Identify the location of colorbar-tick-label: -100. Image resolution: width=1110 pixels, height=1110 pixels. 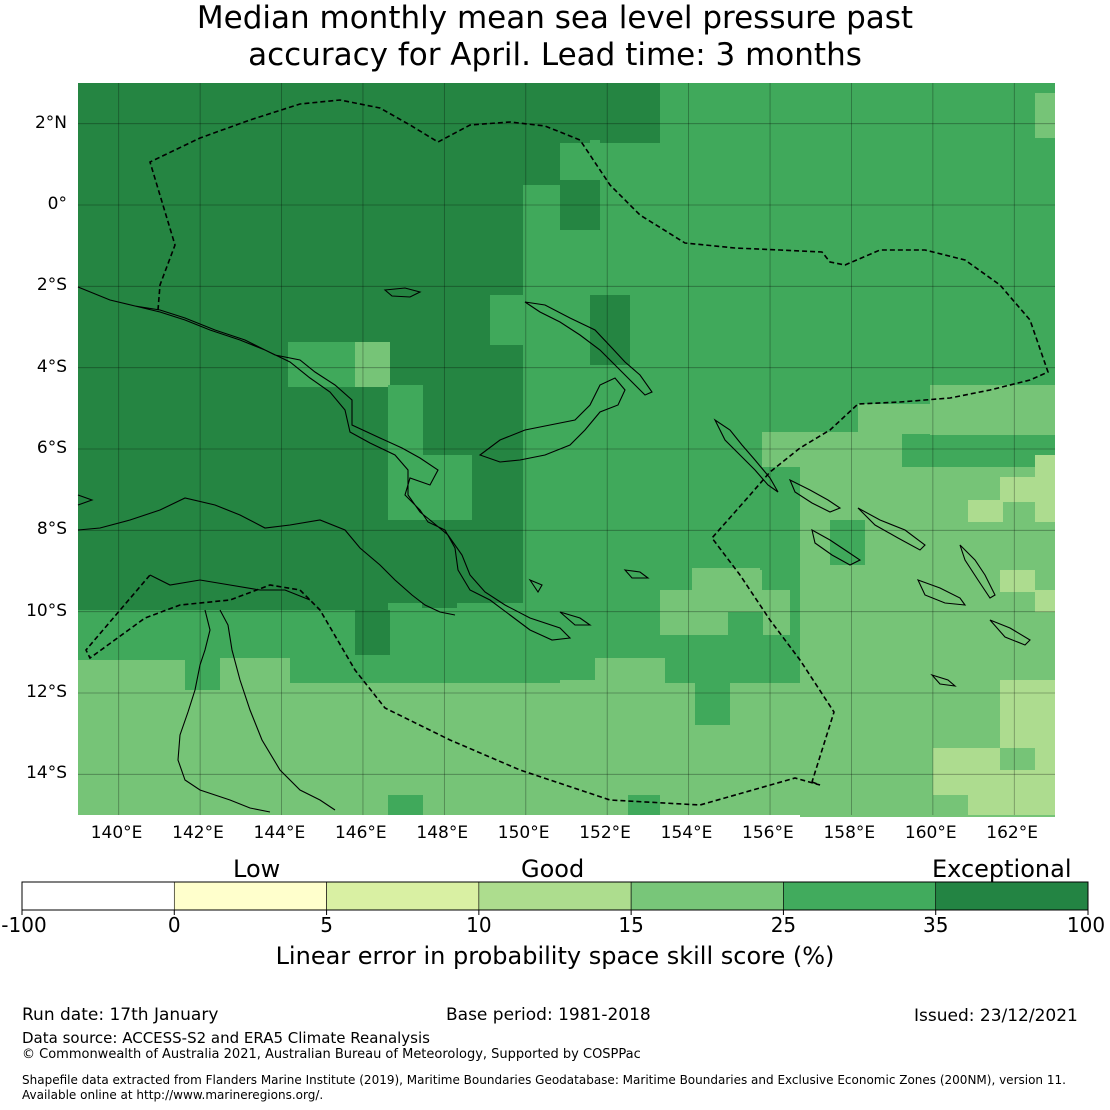
(24, 925).